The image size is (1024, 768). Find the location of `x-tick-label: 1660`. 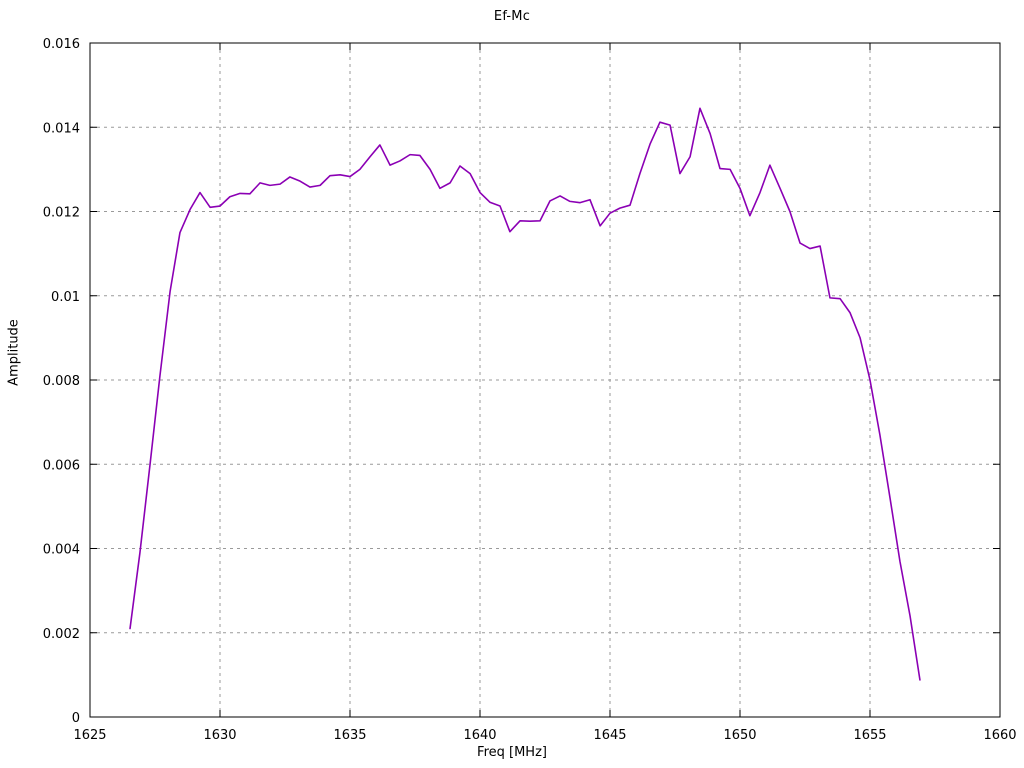

x-tick-label: 1660 is located at coordinates (999, 735).